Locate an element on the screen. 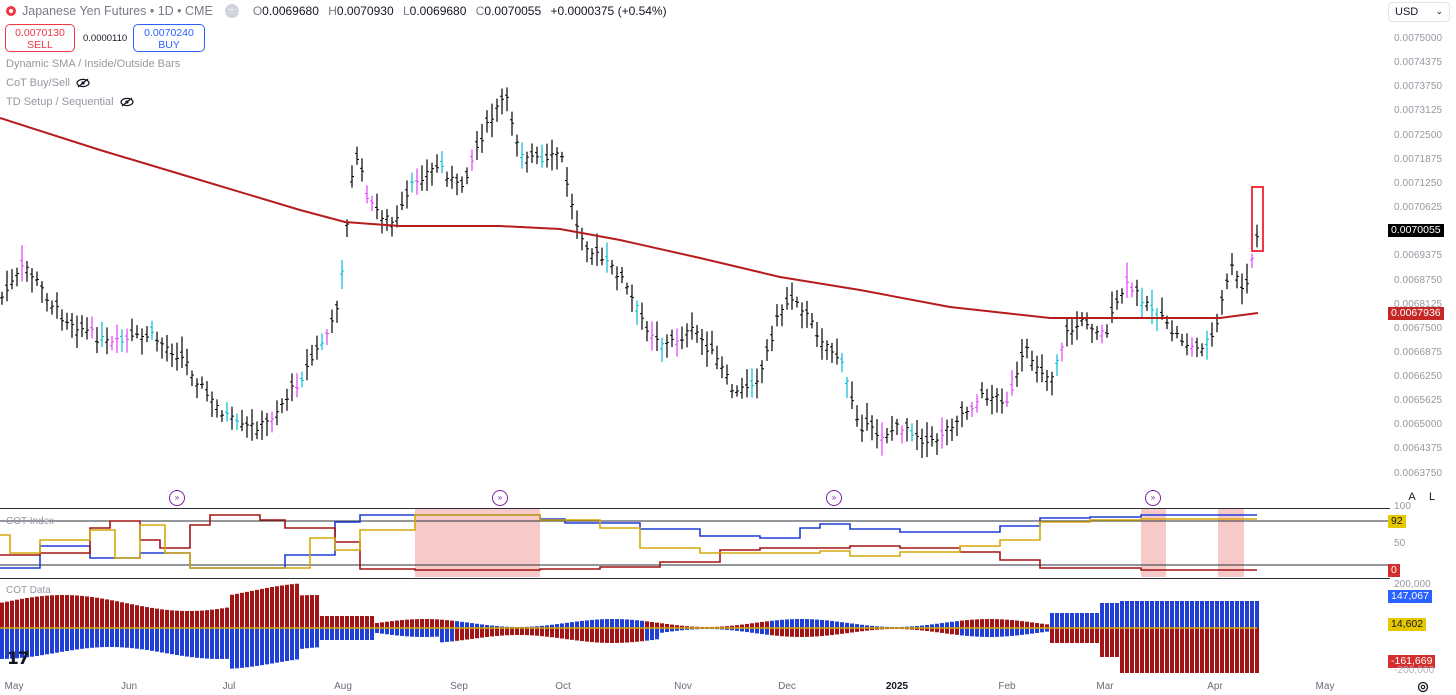  price-axis-label: 0.0070625 is located at coordinates (1418, 207).